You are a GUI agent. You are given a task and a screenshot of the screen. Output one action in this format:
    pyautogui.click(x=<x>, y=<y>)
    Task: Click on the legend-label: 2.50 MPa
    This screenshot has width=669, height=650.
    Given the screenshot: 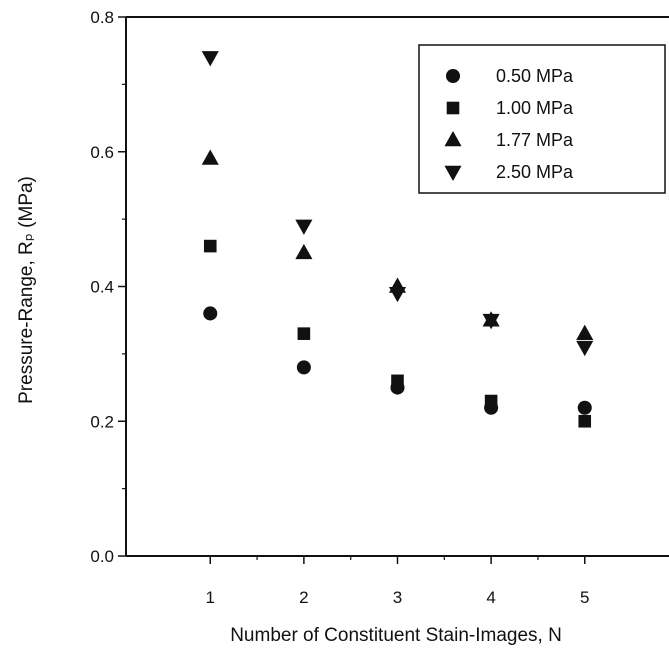 What is the action you would take?
    pyautogui.click(x=535, y=172)
    